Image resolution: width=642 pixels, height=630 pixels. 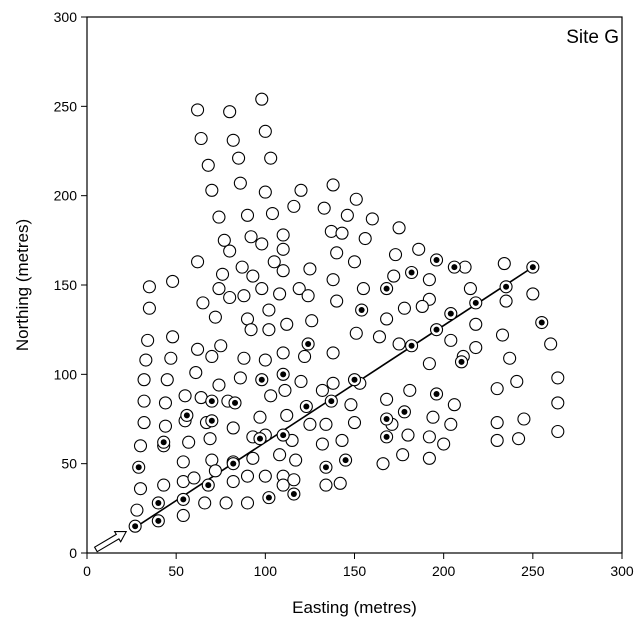 What do you see at coordinates (110, 541) in the screenshot?
I see `start-arrow` at bounding box center [110, 541].